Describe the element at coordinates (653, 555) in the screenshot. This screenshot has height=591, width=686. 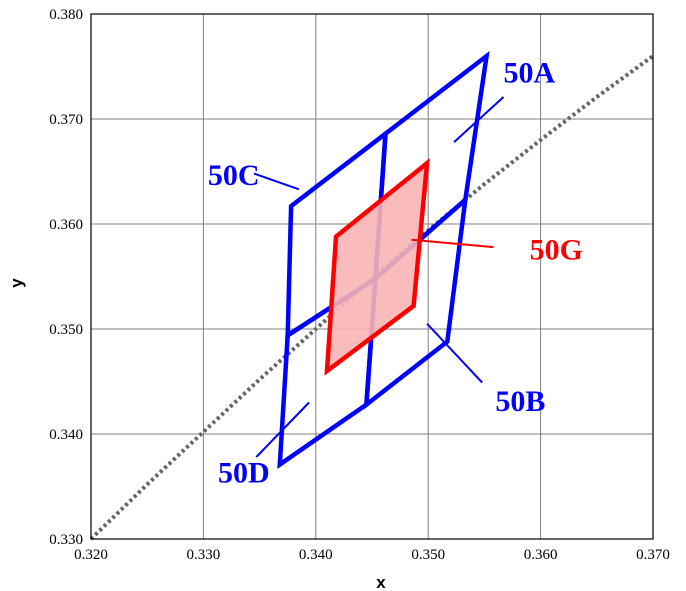
I see `x-tick-label: 0.370` at that location.